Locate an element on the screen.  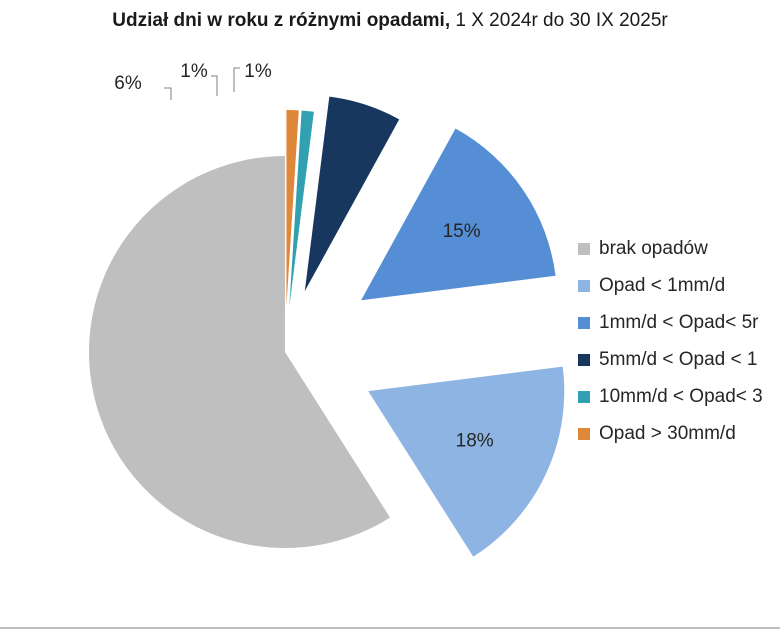
data-label-opad-10-30: 1% is located at coordinates (194, 71).